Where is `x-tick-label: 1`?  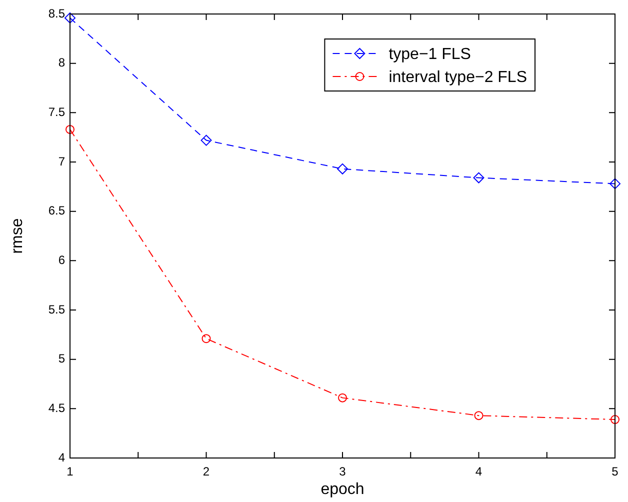 x-tick-label: 1 is located at coordinates (70, 471).